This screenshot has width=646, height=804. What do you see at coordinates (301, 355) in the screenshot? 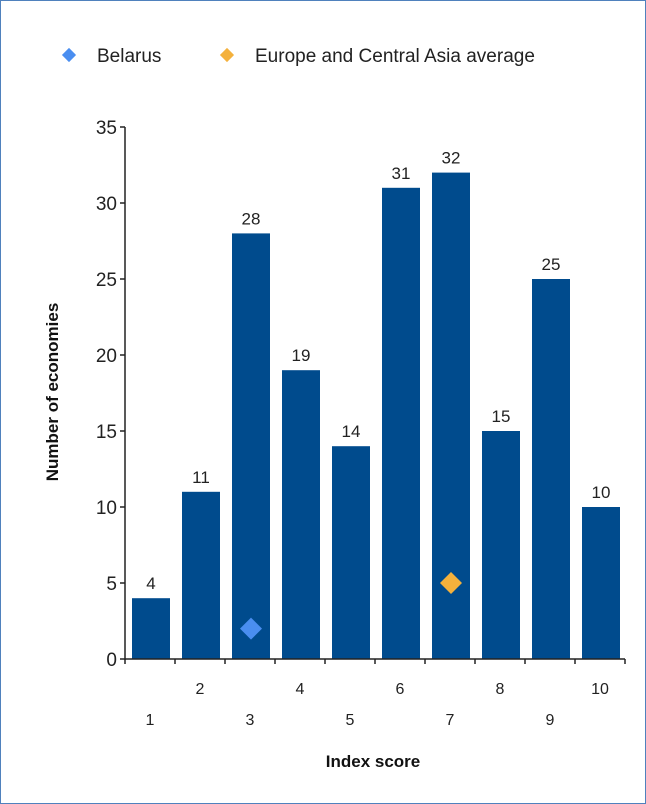
I see `data-label-4: 19` at bounding box center [301, 355].